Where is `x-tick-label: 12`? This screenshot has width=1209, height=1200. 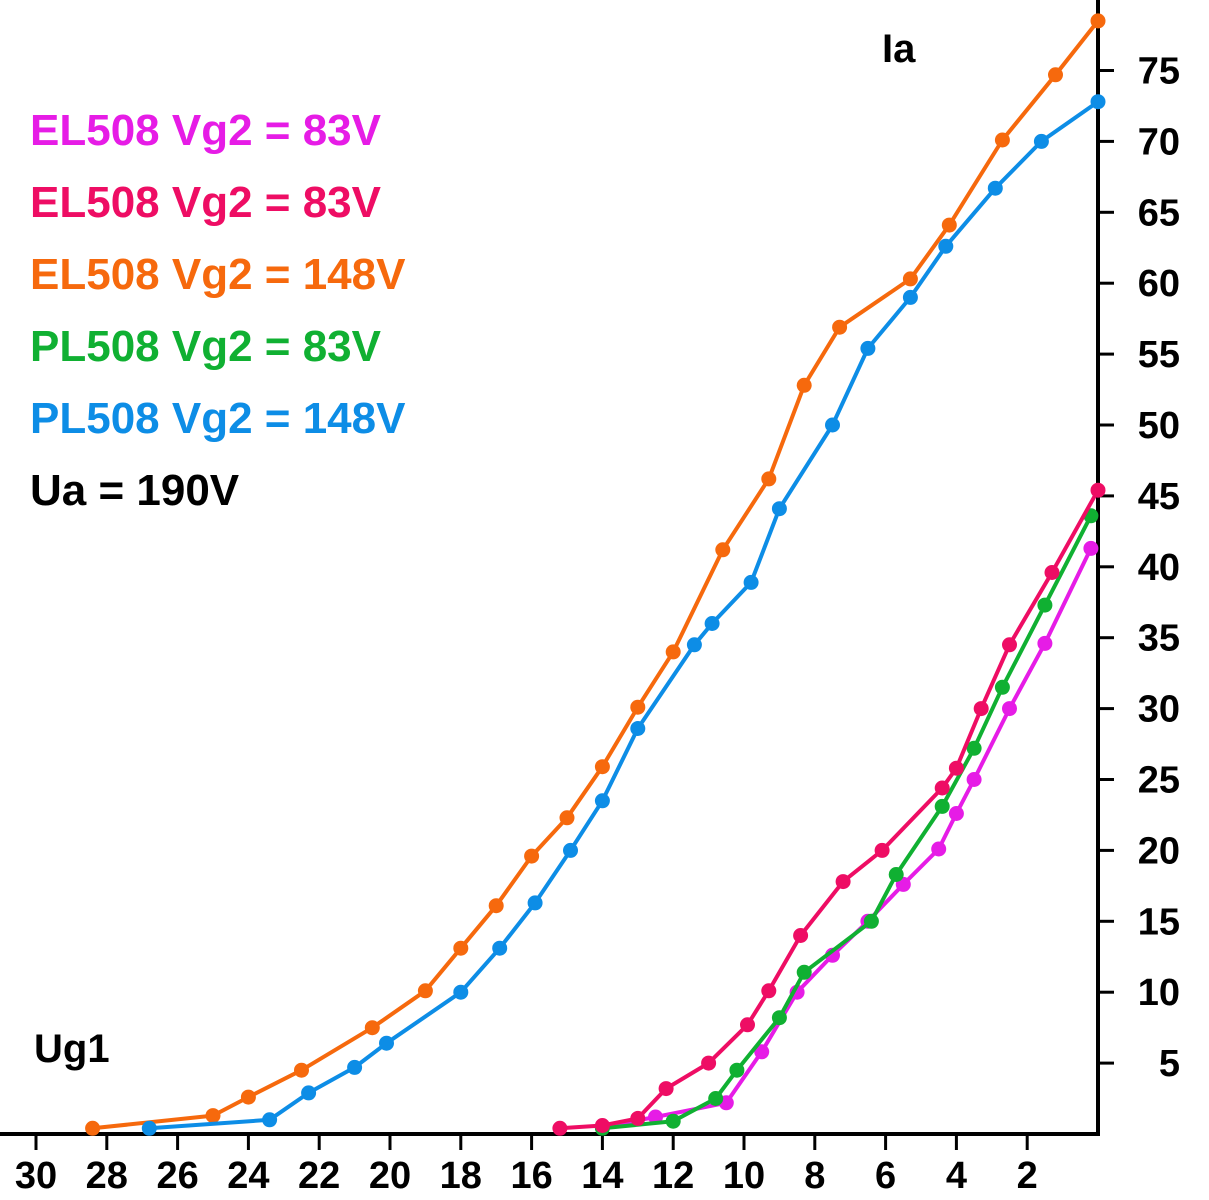
x-tick-label: 12 is located at coordinates (673, 1176).